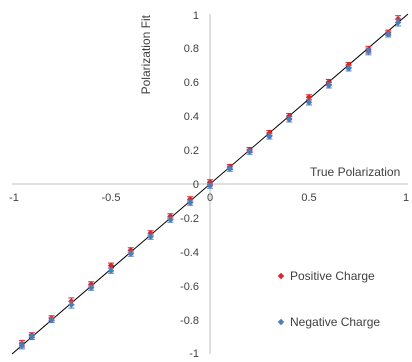 The height and width of the screenshot is (362, 412). I want to click on y-tick-label: -0.8, so click(189, 321).